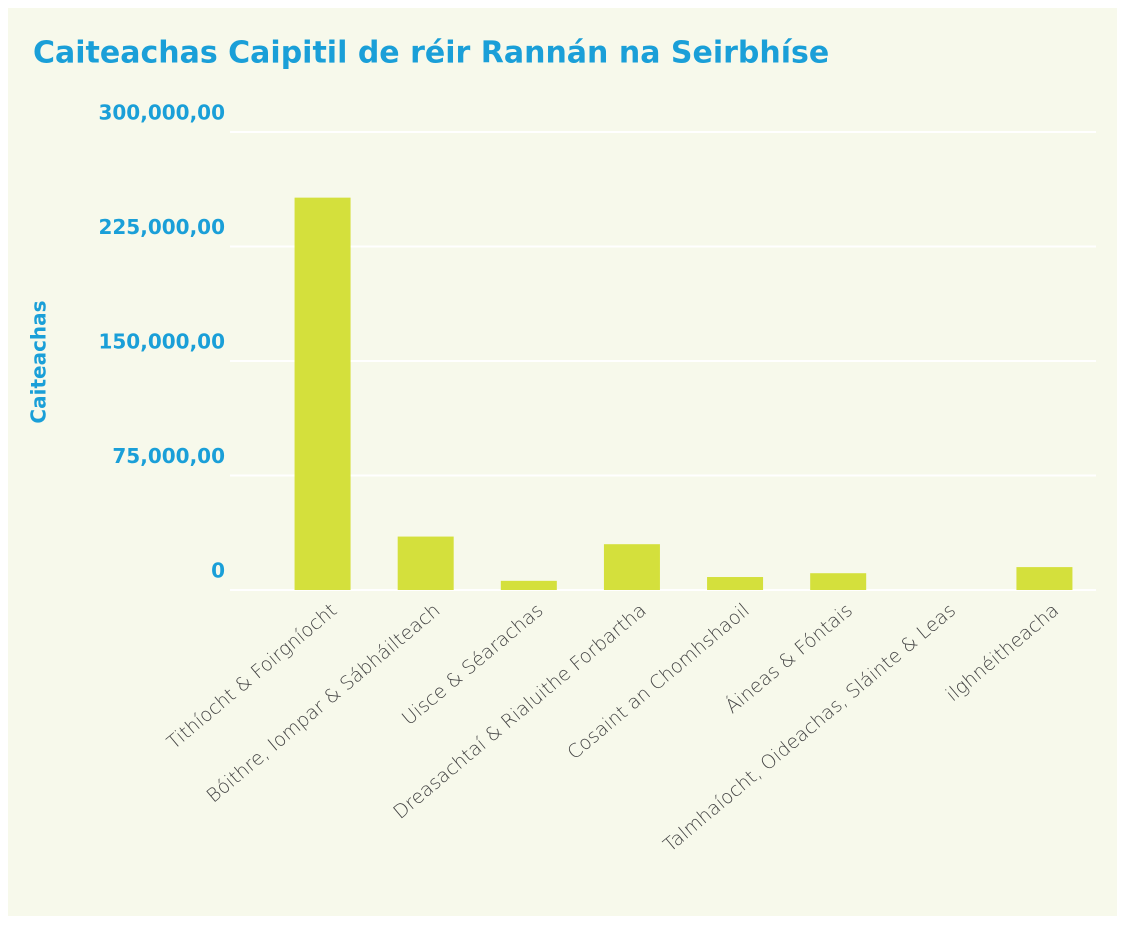  I want to click on y-tick-label: 0, so click(218, 571).